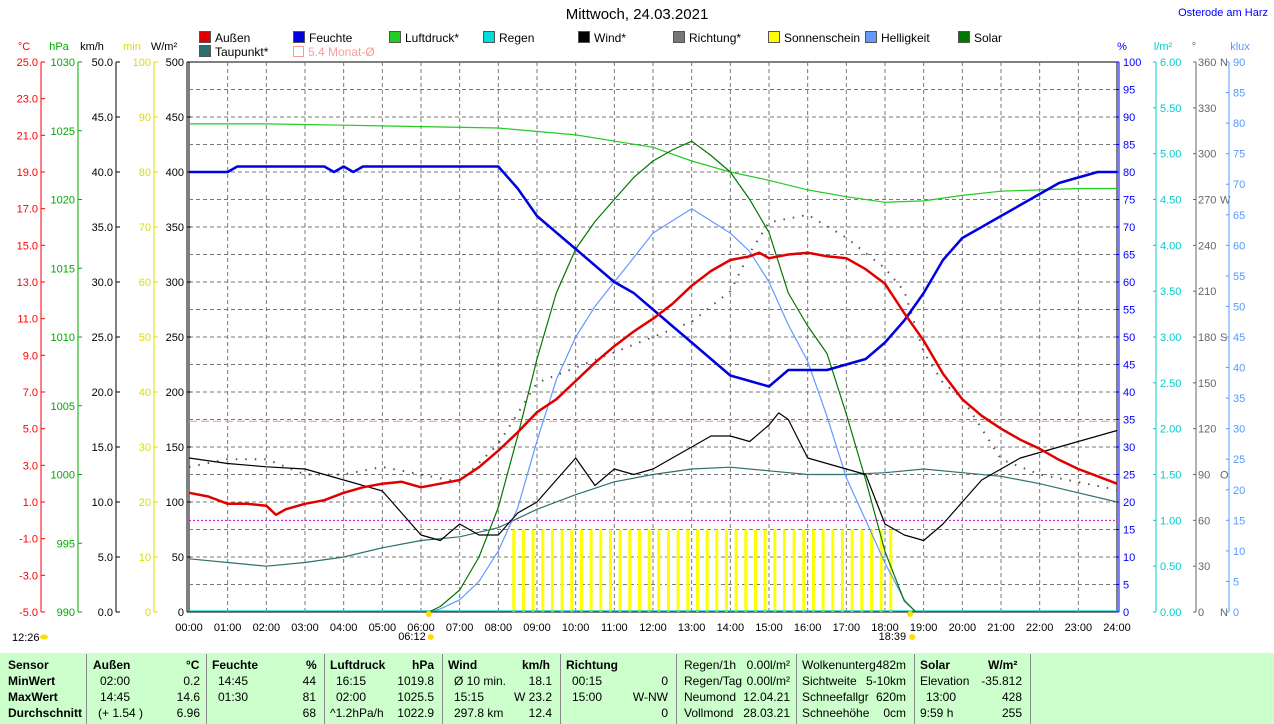 Image resolution: width=1274 pixels, height=724 pixels. Describe the element at coordinates (63, 338) in the screenshot. I see `left-axis-tick-label: 1010` at that location.